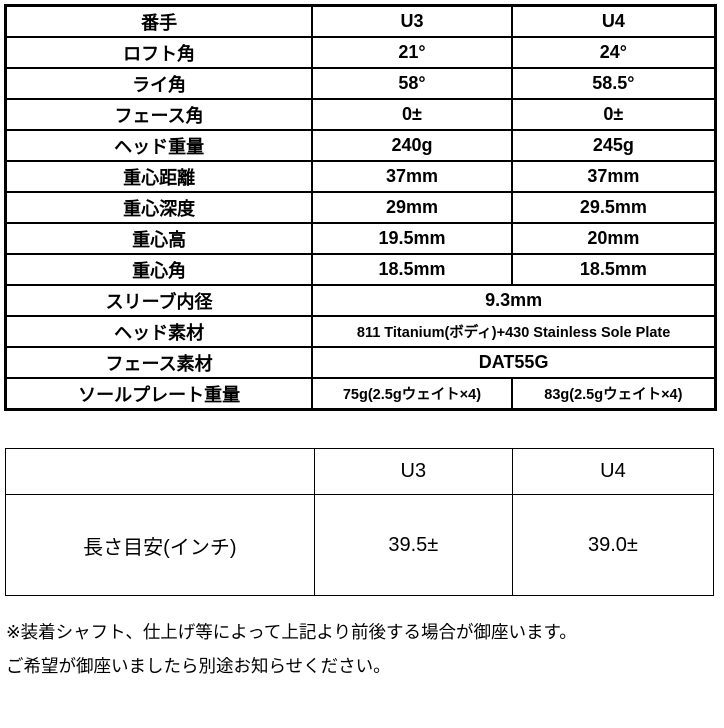 This screenshot has width=724, height=728. What do you see at coordinates (159, 207) in the screenshot?
I see `spec-row-label: 重心深度` at bounding box center [159, 207].